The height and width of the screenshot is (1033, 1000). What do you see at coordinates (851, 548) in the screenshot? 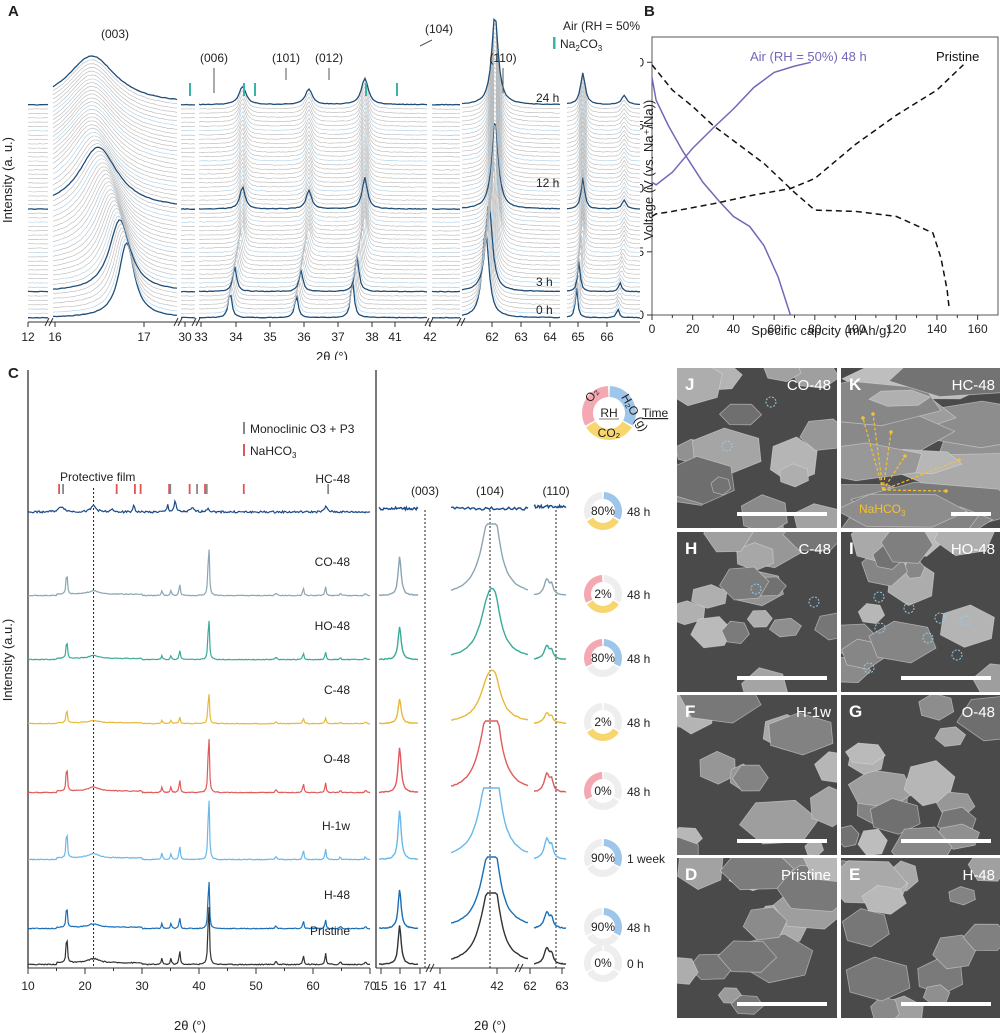
I see `sem-panel-letter: I` at bounding box center [851, 548].